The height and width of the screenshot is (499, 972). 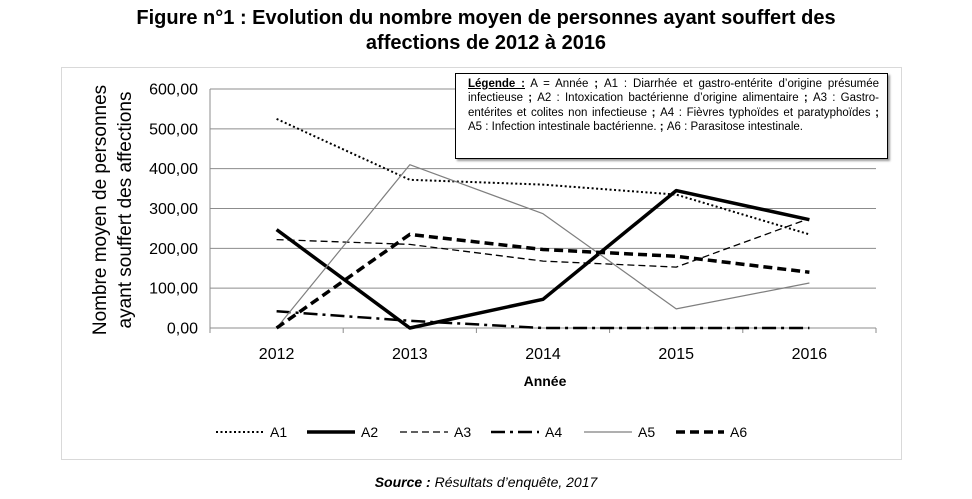 What do you see at coordinates (543, 354) in the screenshot?
I see `x-tick-label: 2014` at bounding box center [543, 354].